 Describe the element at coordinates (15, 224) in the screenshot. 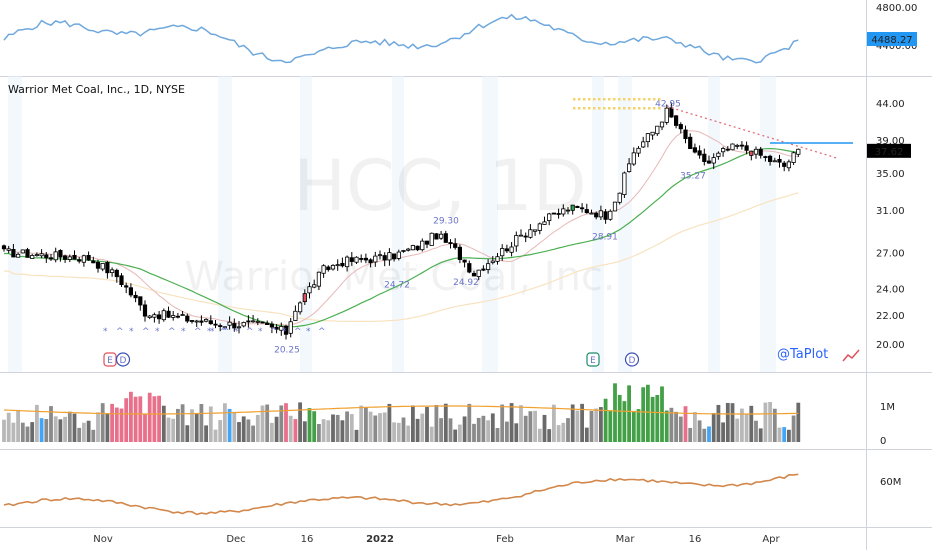

I see `highlight-band` at that location.